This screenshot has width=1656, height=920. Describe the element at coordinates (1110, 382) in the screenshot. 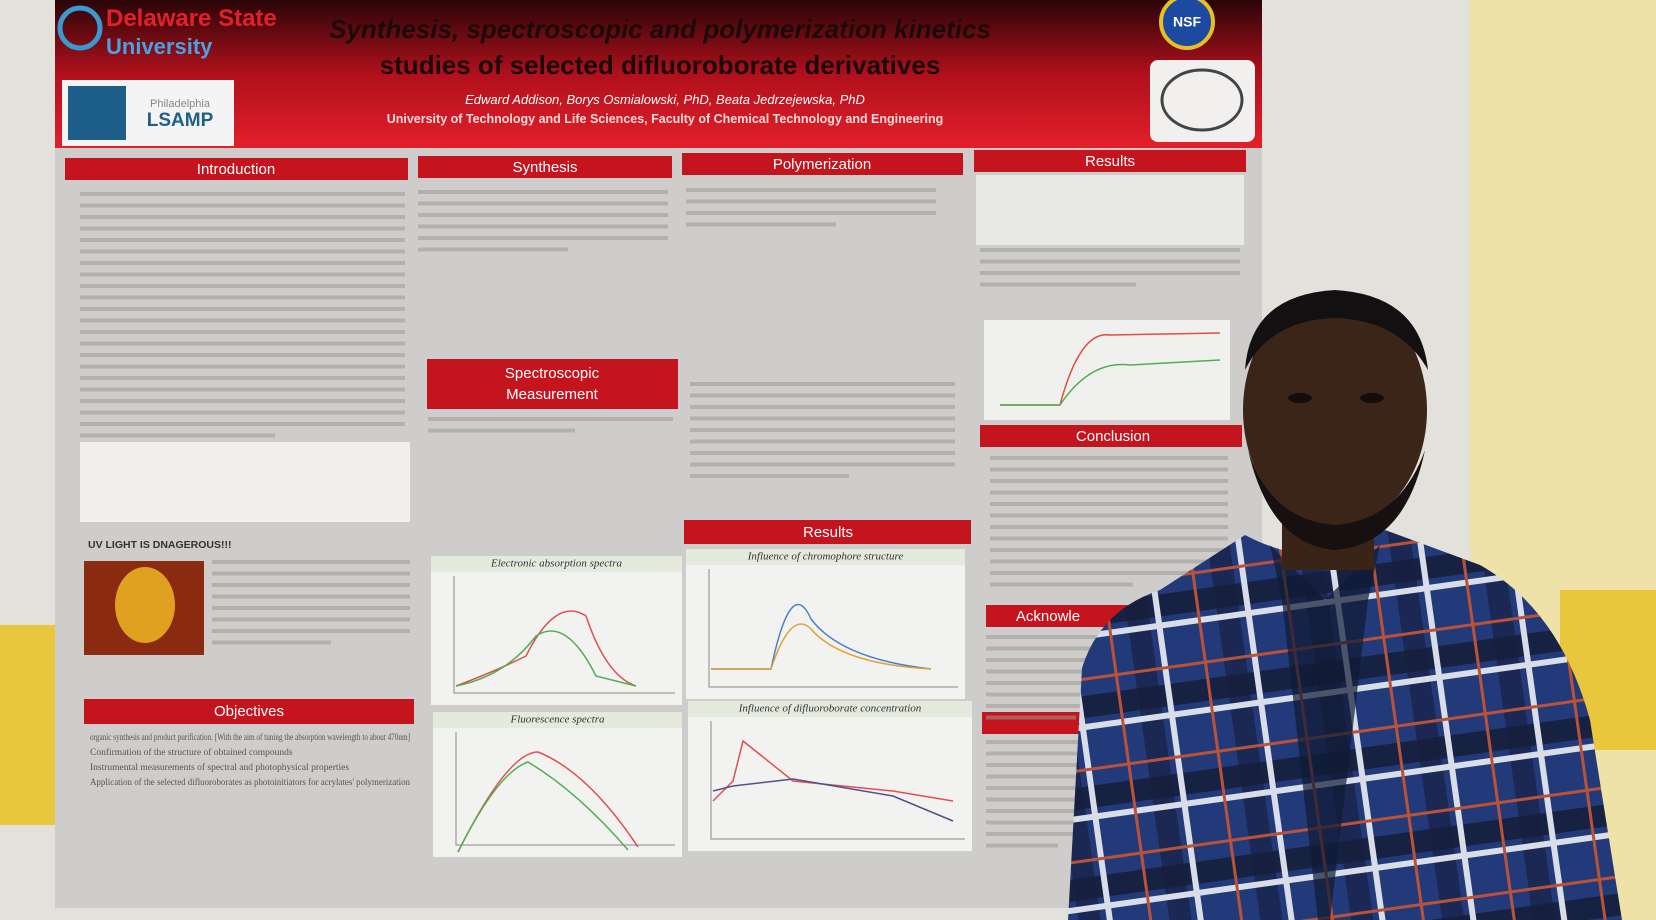

I see `kinetics-curve` at that location.